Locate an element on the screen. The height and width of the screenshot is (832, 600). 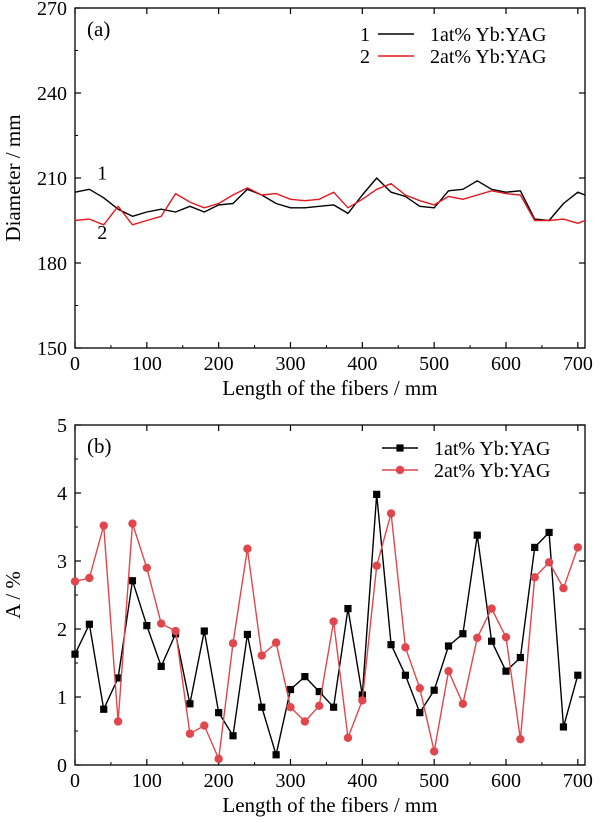
y-tick-label: 2 is located at coordinates (62, 630).